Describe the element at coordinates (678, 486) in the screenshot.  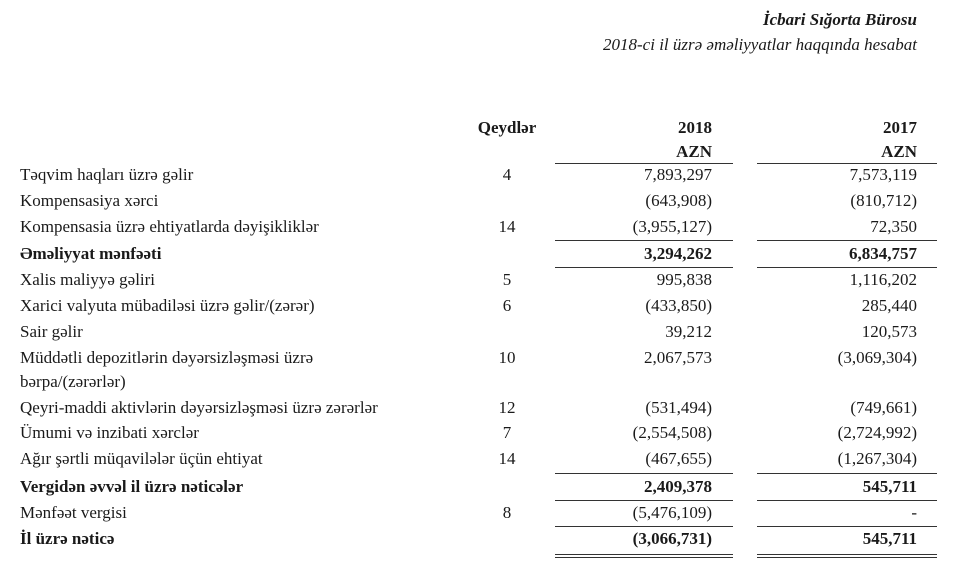
I see `row-value-2018: 2,409,378` at that location.